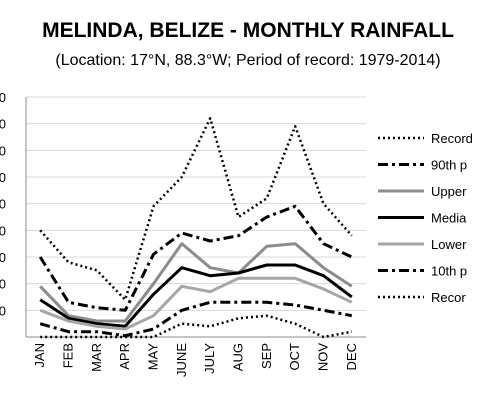 This screenshot has height=405, width=495. I want to click on x-tick-label: FEB, so click(68, 355).